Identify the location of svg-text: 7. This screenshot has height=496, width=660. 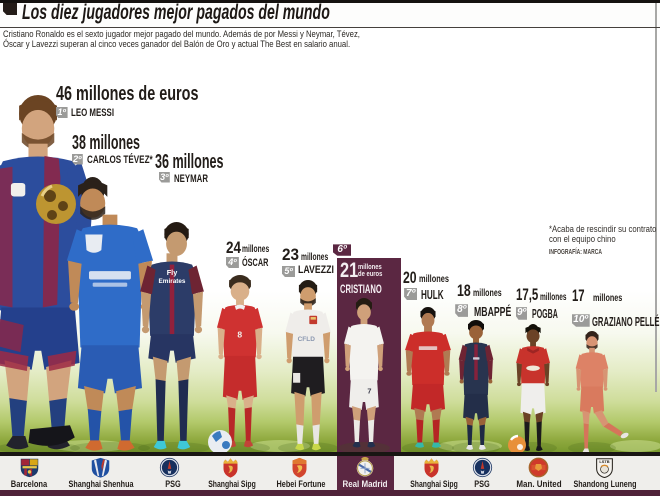
(369, 390).